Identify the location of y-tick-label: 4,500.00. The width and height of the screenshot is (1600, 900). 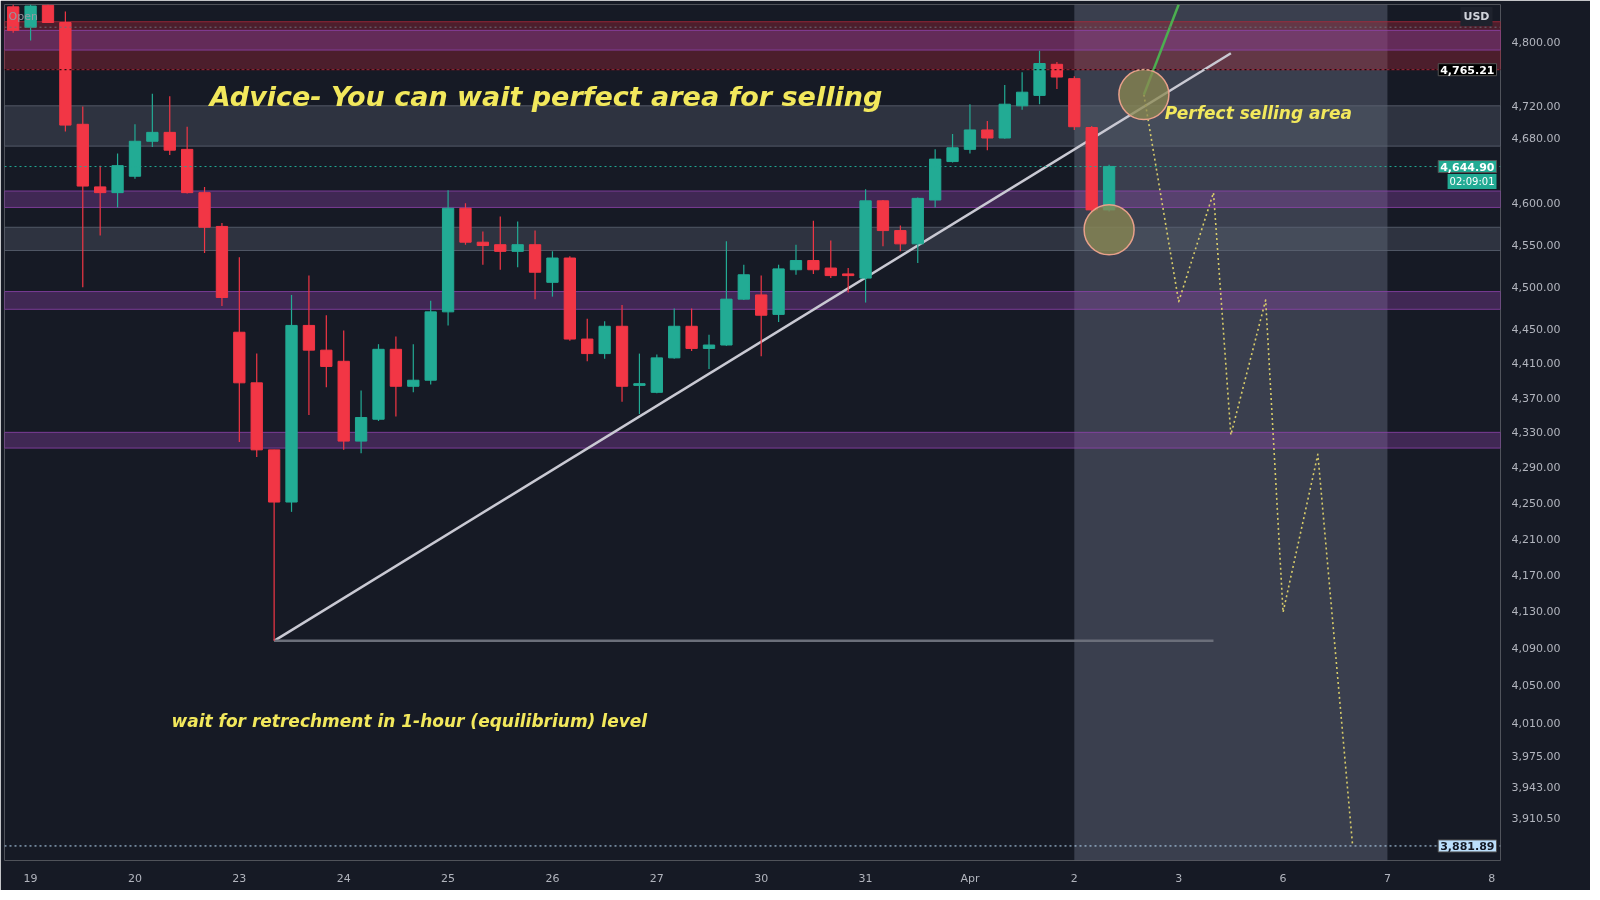
(1536, 287).